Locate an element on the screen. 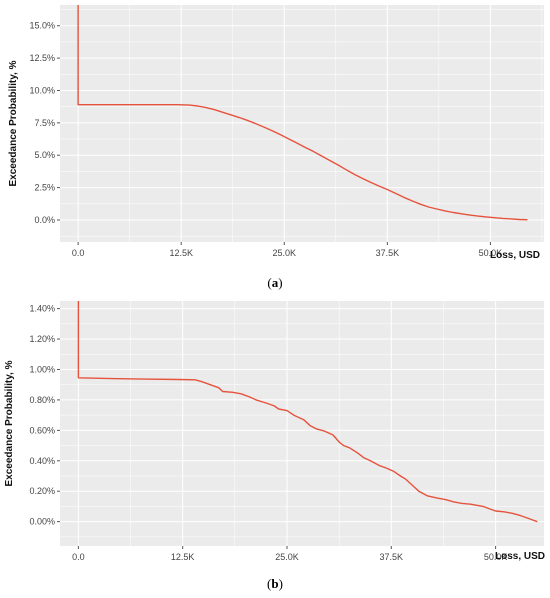  y-tick-label: 10.0% is located at coordinates (42, 90).